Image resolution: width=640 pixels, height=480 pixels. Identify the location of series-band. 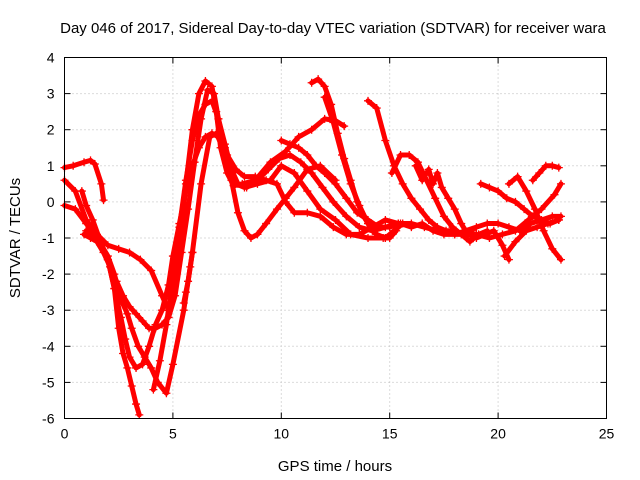
(364, 167).